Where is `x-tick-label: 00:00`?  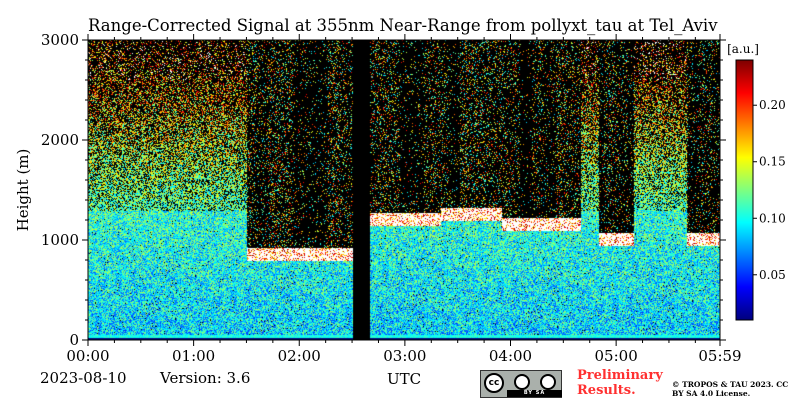
x-tick-label: 00:00 is located at coordinates (87, 356).